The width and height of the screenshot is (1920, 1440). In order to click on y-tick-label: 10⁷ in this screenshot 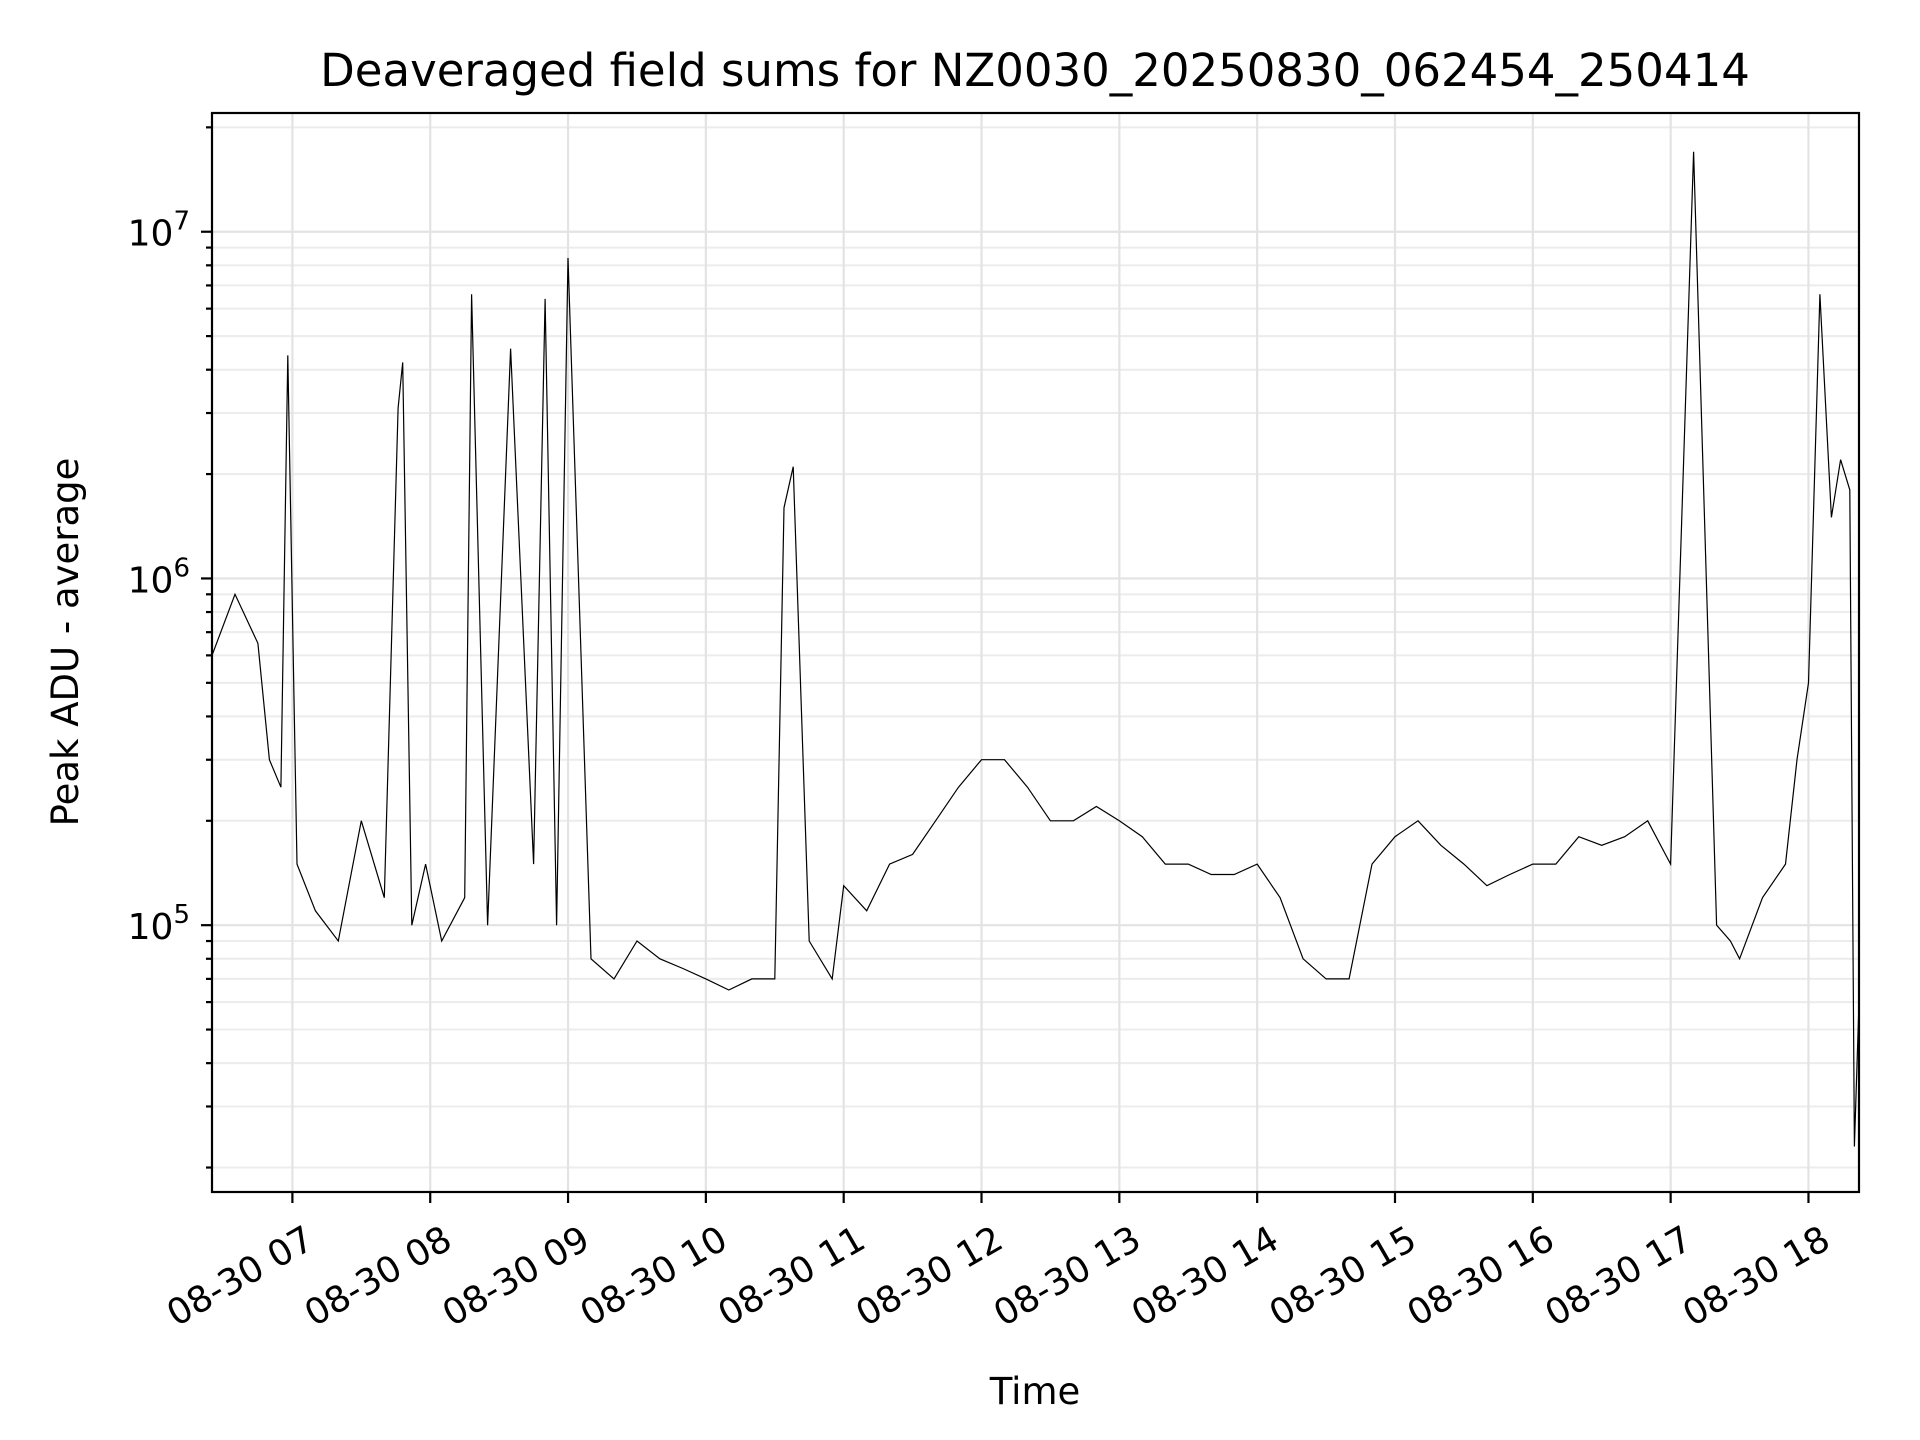, I will do `click(159, 231)`.